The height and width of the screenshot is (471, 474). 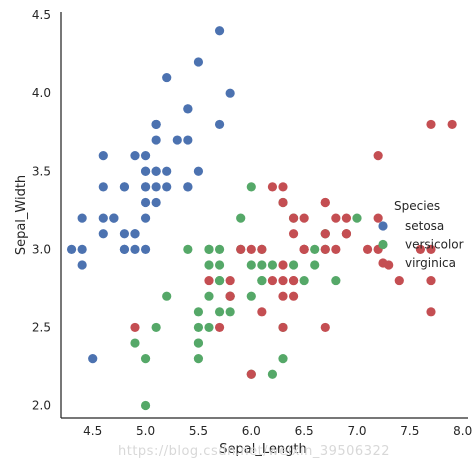 What do you see at coordinates (424, 226) in the screenshot?
I see `legend-label-setosa: setosa` at bounding box center [424, 226].